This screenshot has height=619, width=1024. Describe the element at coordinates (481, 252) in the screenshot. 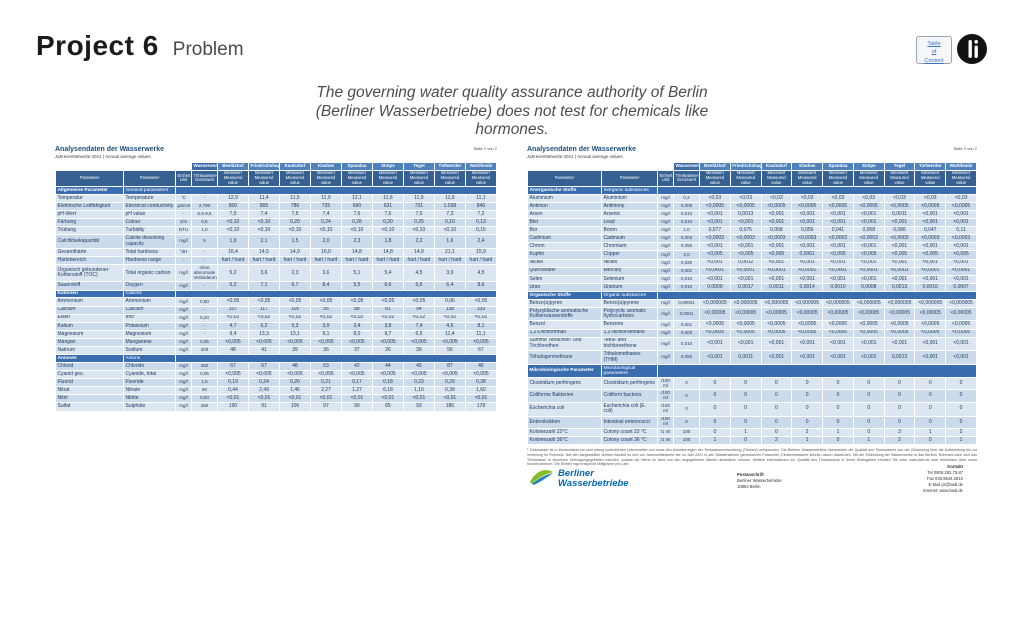

I see `measured-value-cell: 15,9` at that location.